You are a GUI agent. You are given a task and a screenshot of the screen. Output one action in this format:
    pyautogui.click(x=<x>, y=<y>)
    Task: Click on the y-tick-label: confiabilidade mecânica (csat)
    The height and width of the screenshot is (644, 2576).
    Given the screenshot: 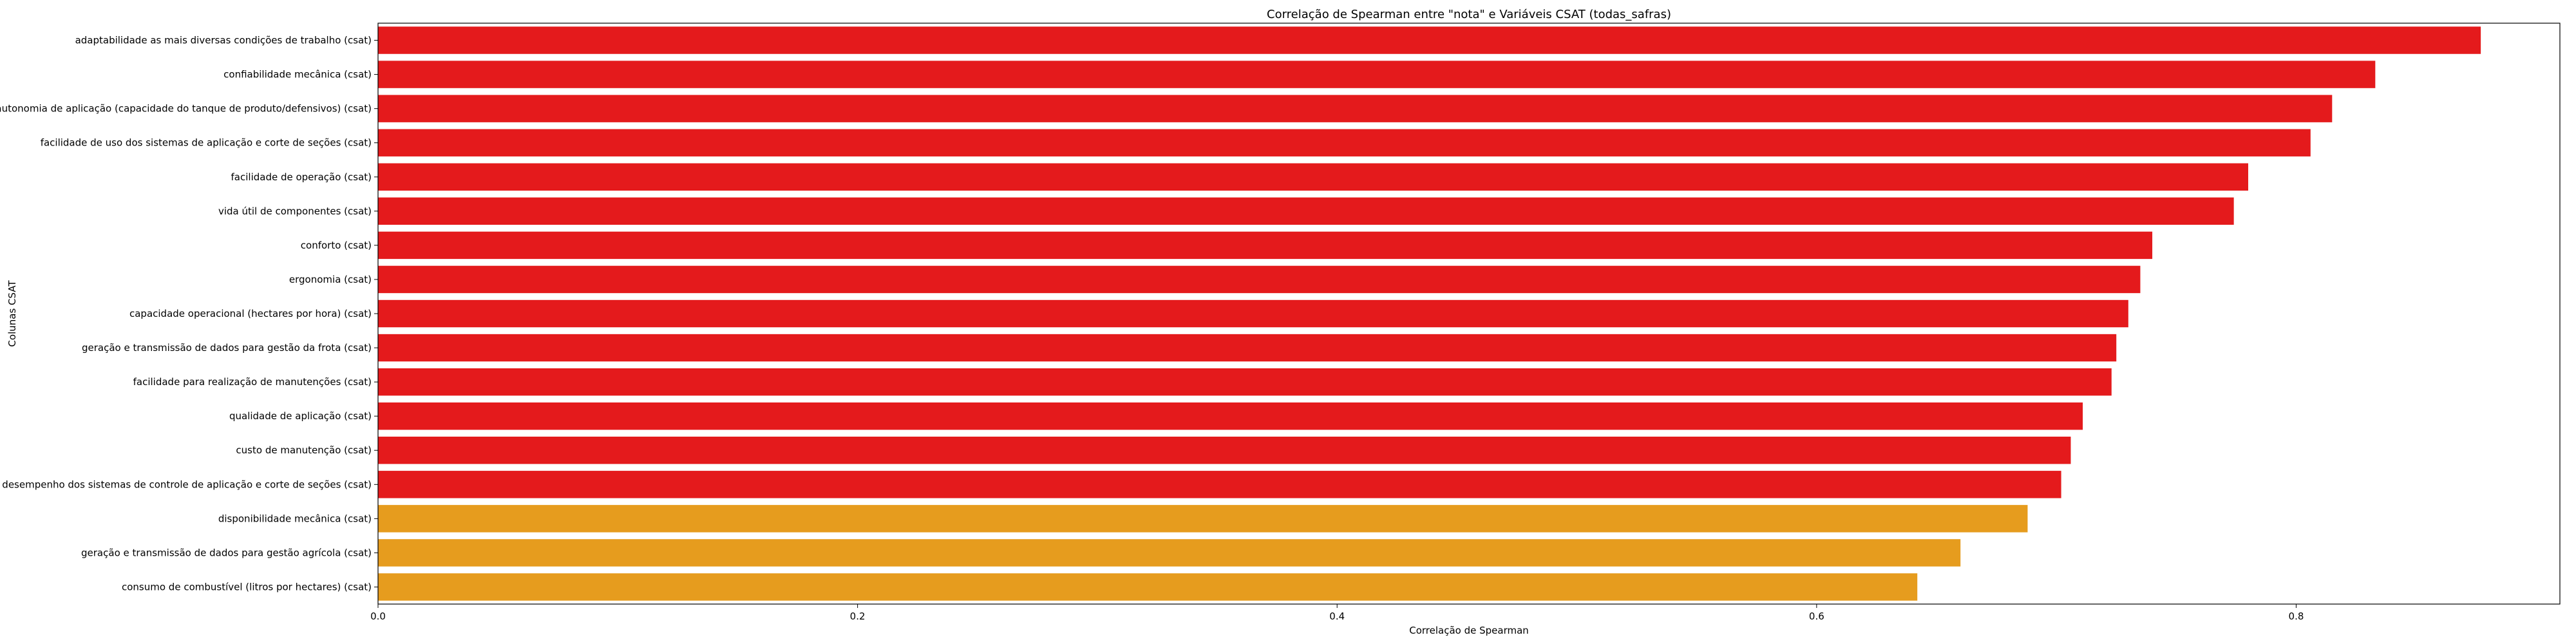 What is the action you would take?
    pyautogui.click(x=297, y=74)
    